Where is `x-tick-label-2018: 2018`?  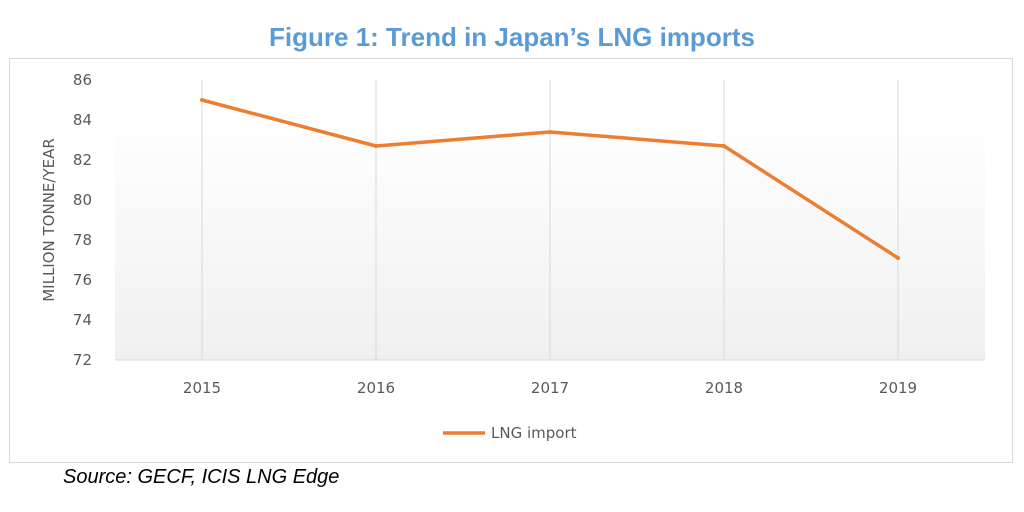
x-tick-label-2018: 2018 is located at coordinates (724, 388).